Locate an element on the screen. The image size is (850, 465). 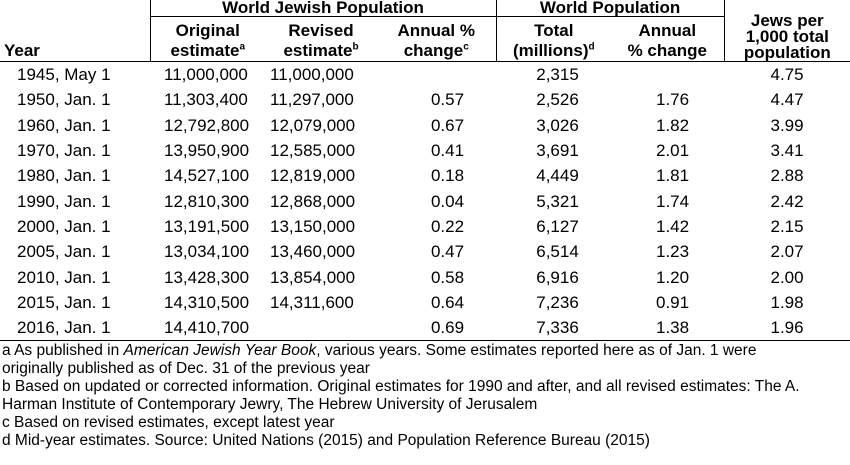
cell-original-estimate: 11,303,400 is located at coordinates (206, 100).